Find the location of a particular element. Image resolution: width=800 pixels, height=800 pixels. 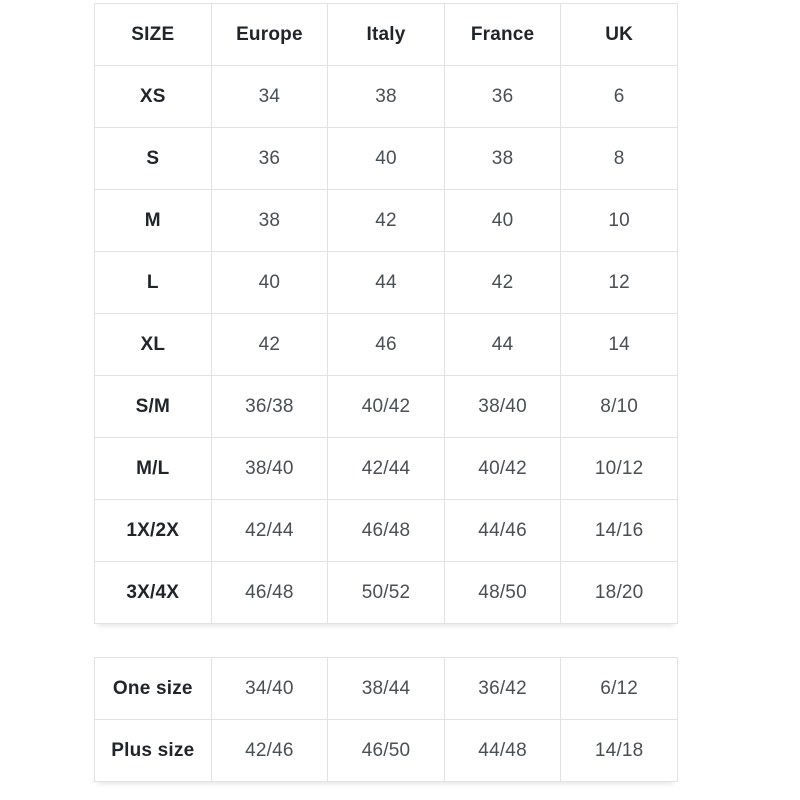

cell-plussize-uk: 14/18 is located at coordinates (619, 750).